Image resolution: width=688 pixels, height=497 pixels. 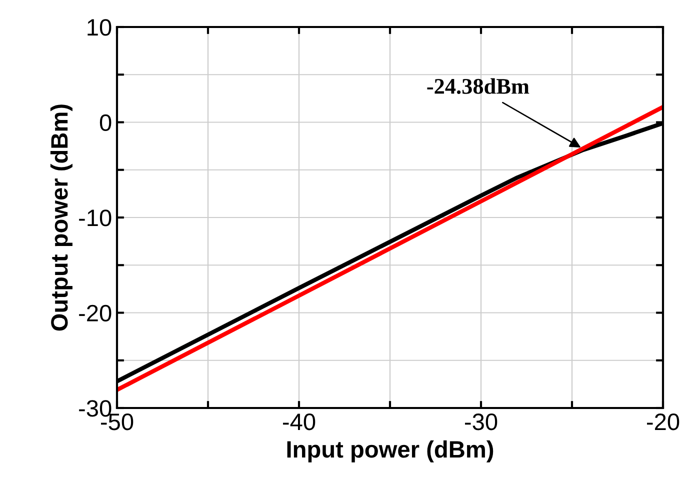 What do you see at coordinates (95, 313) in the screenshot?
I see `y-tick-label: -20` at bounding box center [95, 313].